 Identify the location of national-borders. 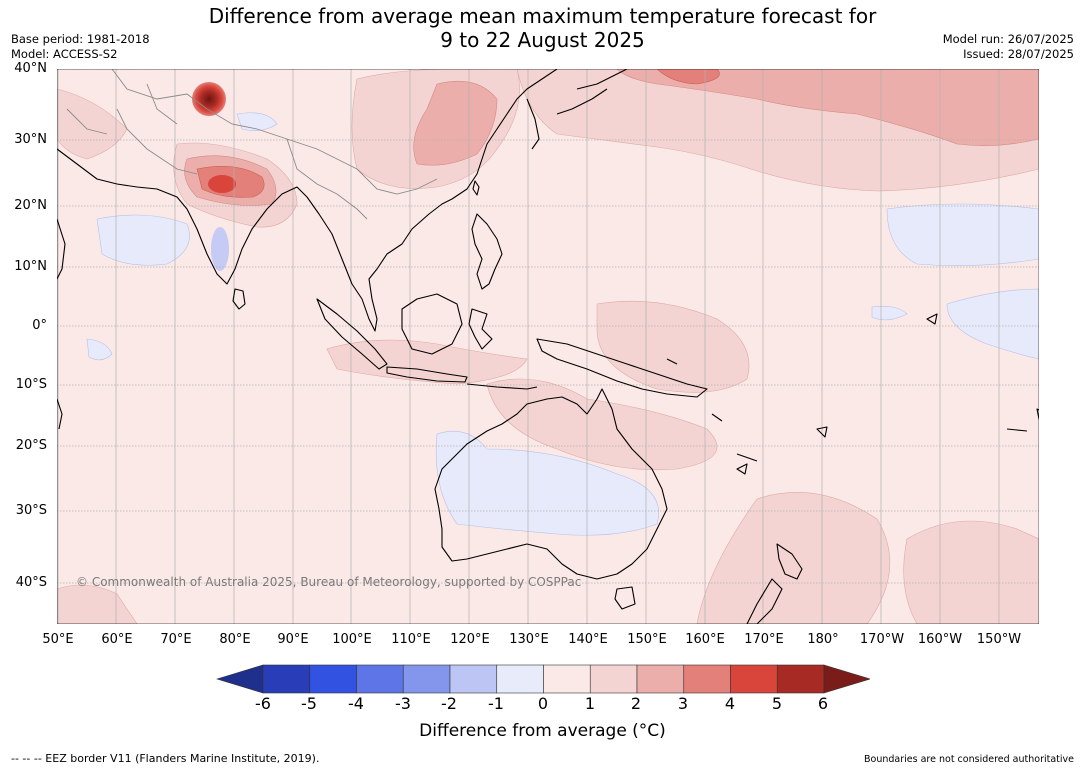
(252, 144).